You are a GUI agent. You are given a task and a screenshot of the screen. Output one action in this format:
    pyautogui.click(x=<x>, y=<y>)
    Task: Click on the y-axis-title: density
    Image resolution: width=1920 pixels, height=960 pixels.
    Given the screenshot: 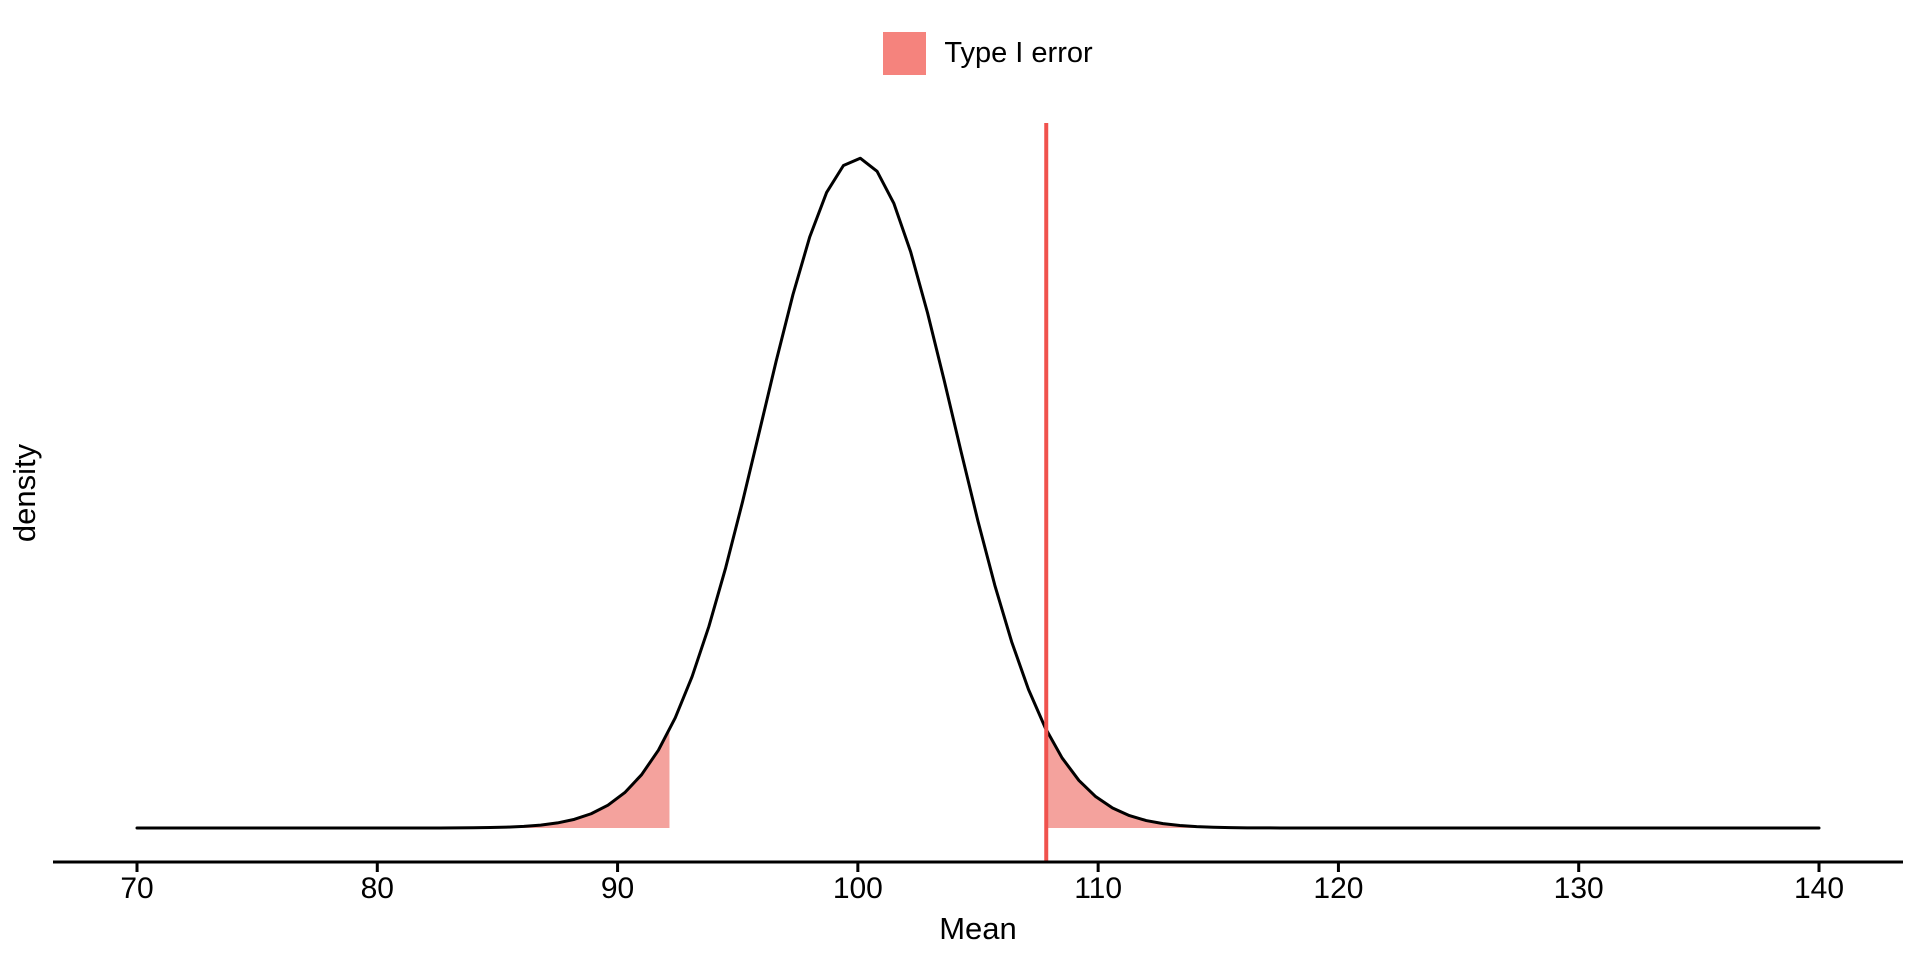 What is the action you would take?
    pyautogui.click(x=24, y=492)
    